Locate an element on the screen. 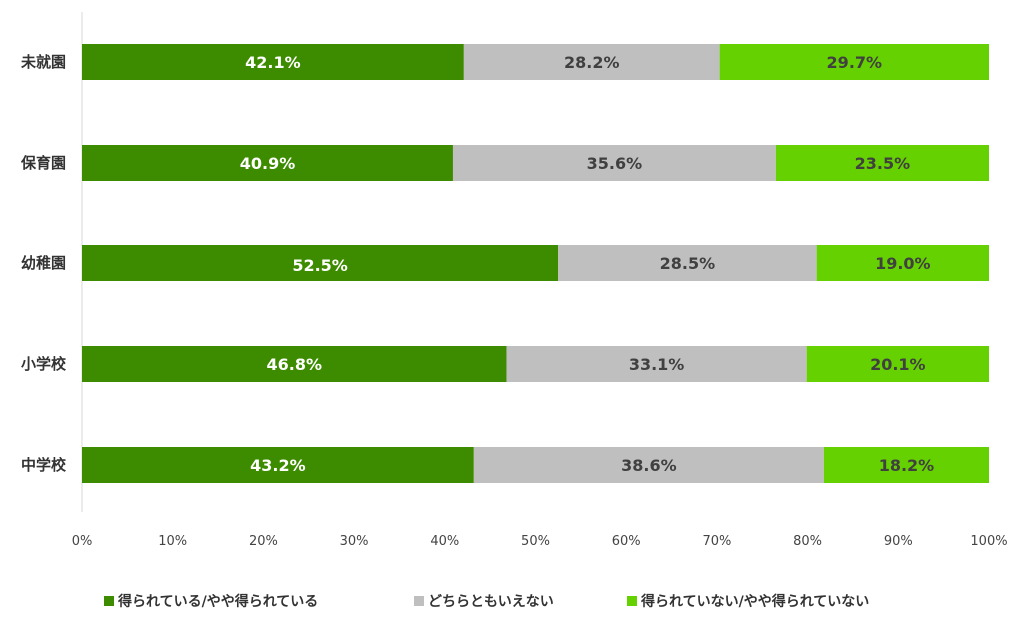  category-label: 保育園 is located at coordinates (43, 163).